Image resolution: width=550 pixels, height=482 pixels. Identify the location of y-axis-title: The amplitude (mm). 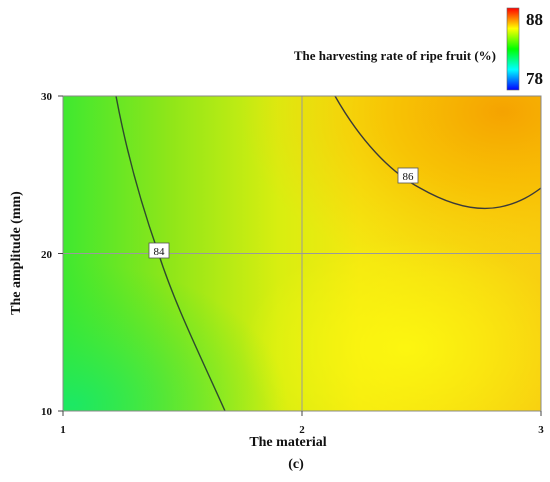
(16, 253).